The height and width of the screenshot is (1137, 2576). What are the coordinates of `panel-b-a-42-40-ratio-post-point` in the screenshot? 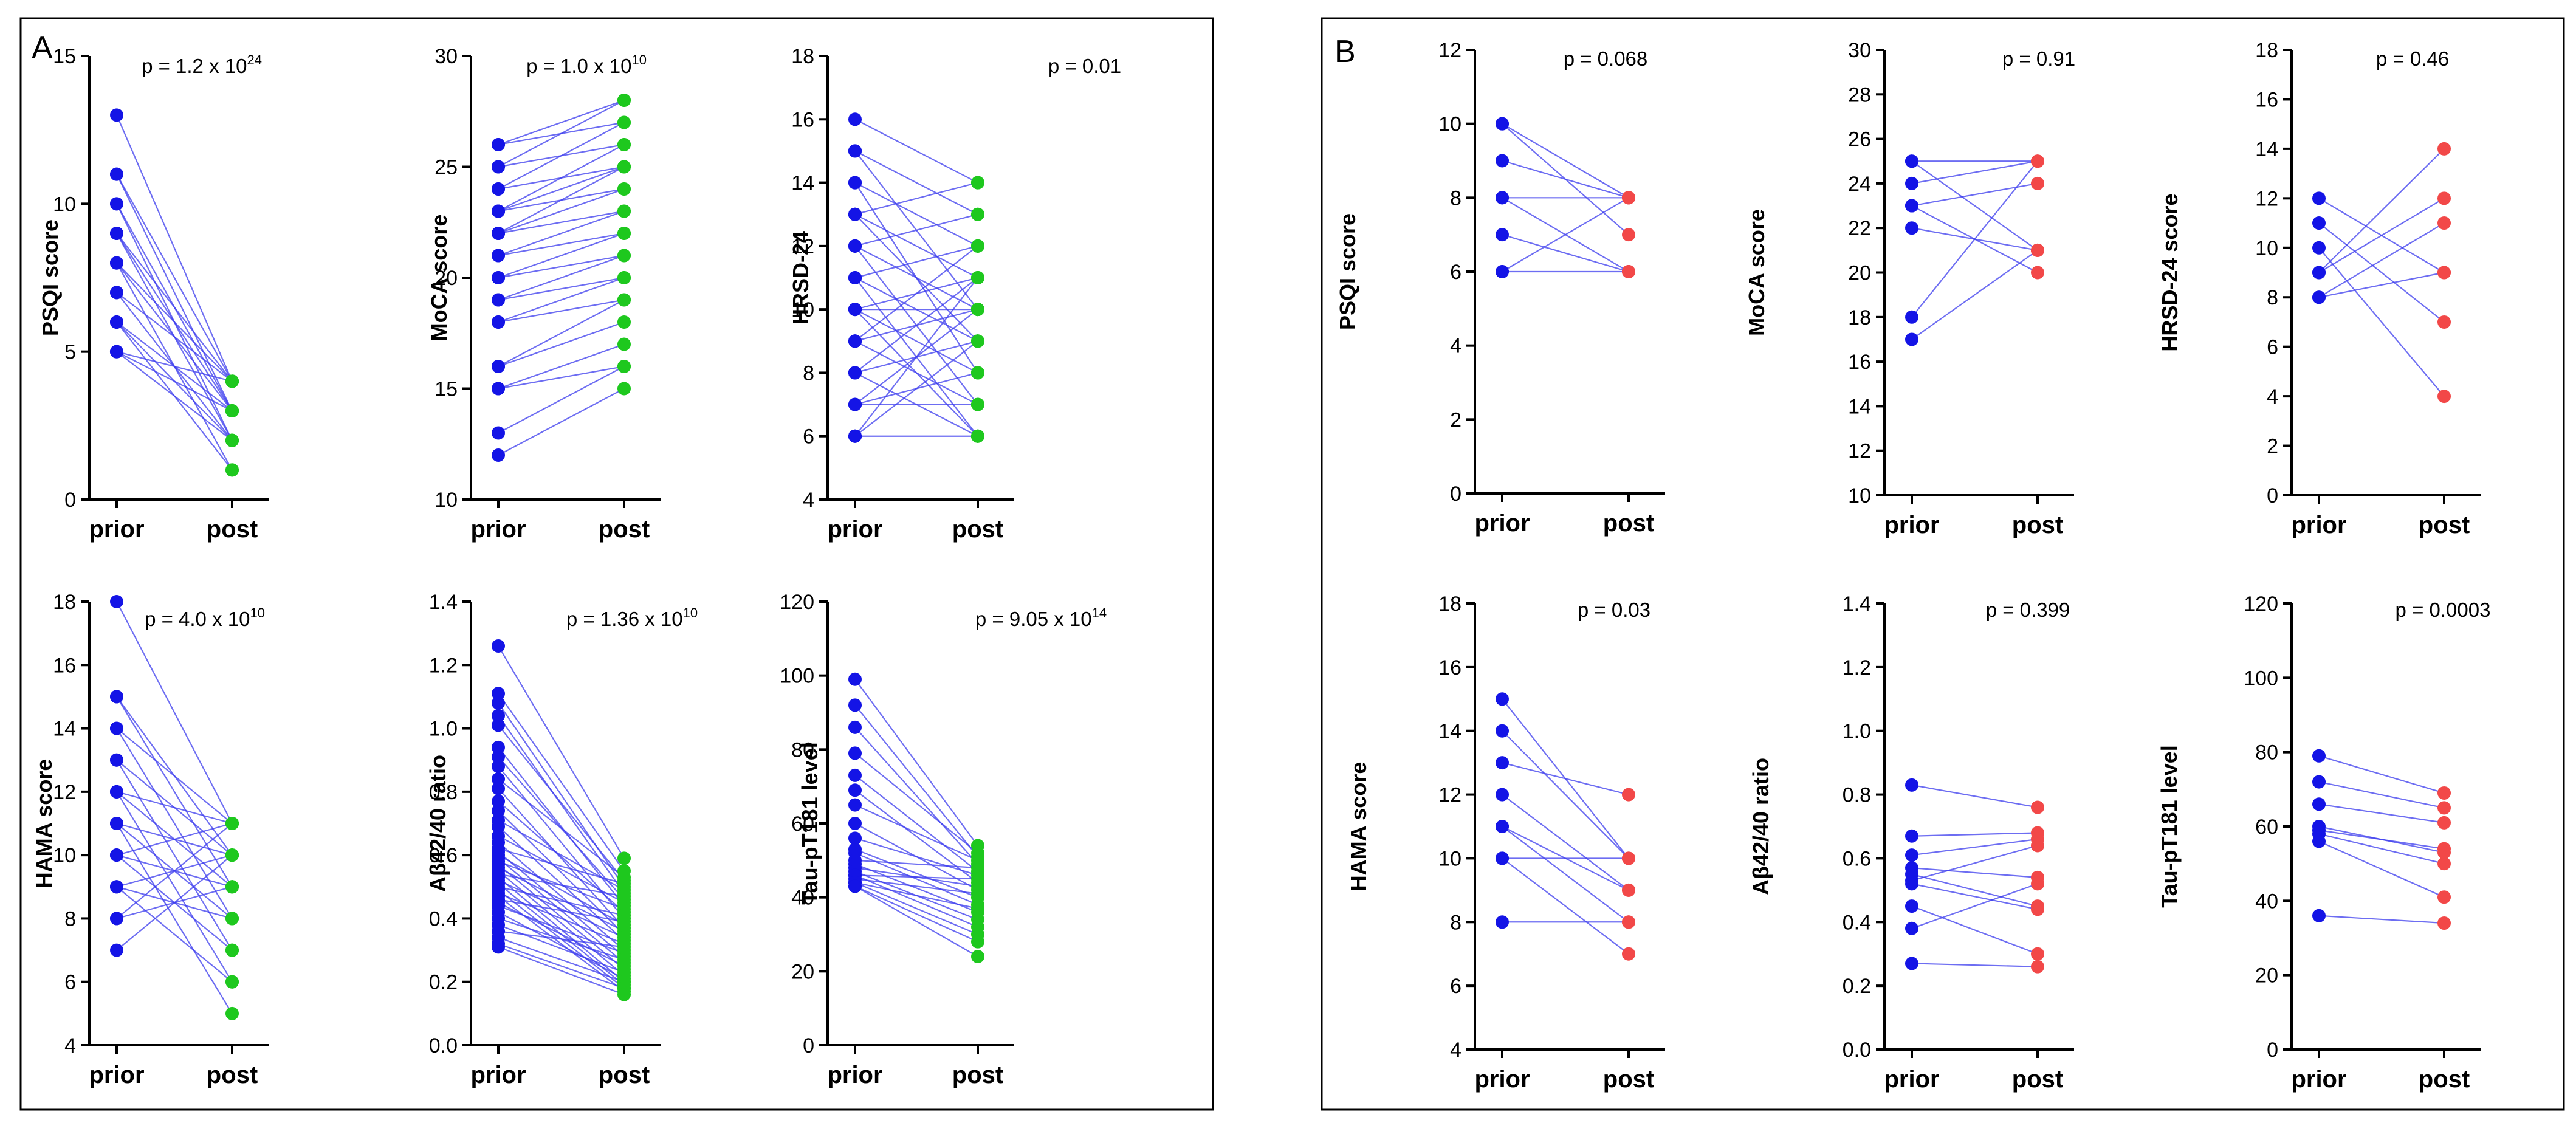 It's located at (2037, 967).